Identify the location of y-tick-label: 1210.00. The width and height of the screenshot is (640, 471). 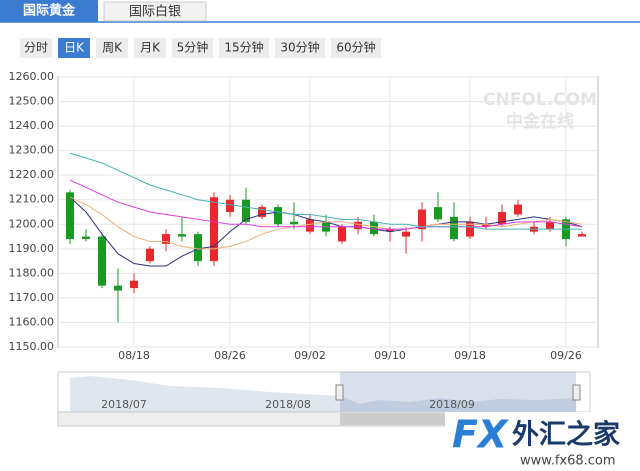
(32, 199).